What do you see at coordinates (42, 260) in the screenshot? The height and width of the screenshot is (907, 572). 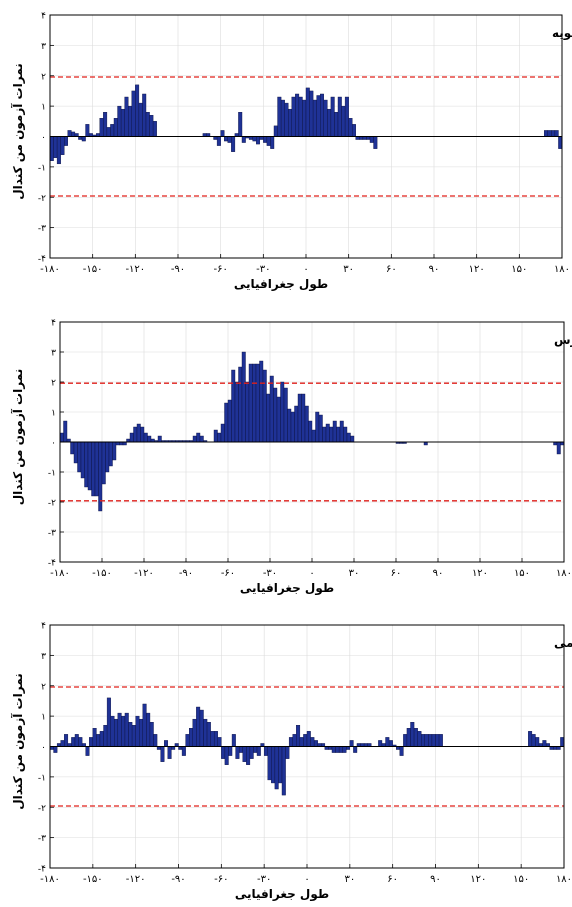 I see `y-tick-label: -۴` at bounding box center [42, 260].